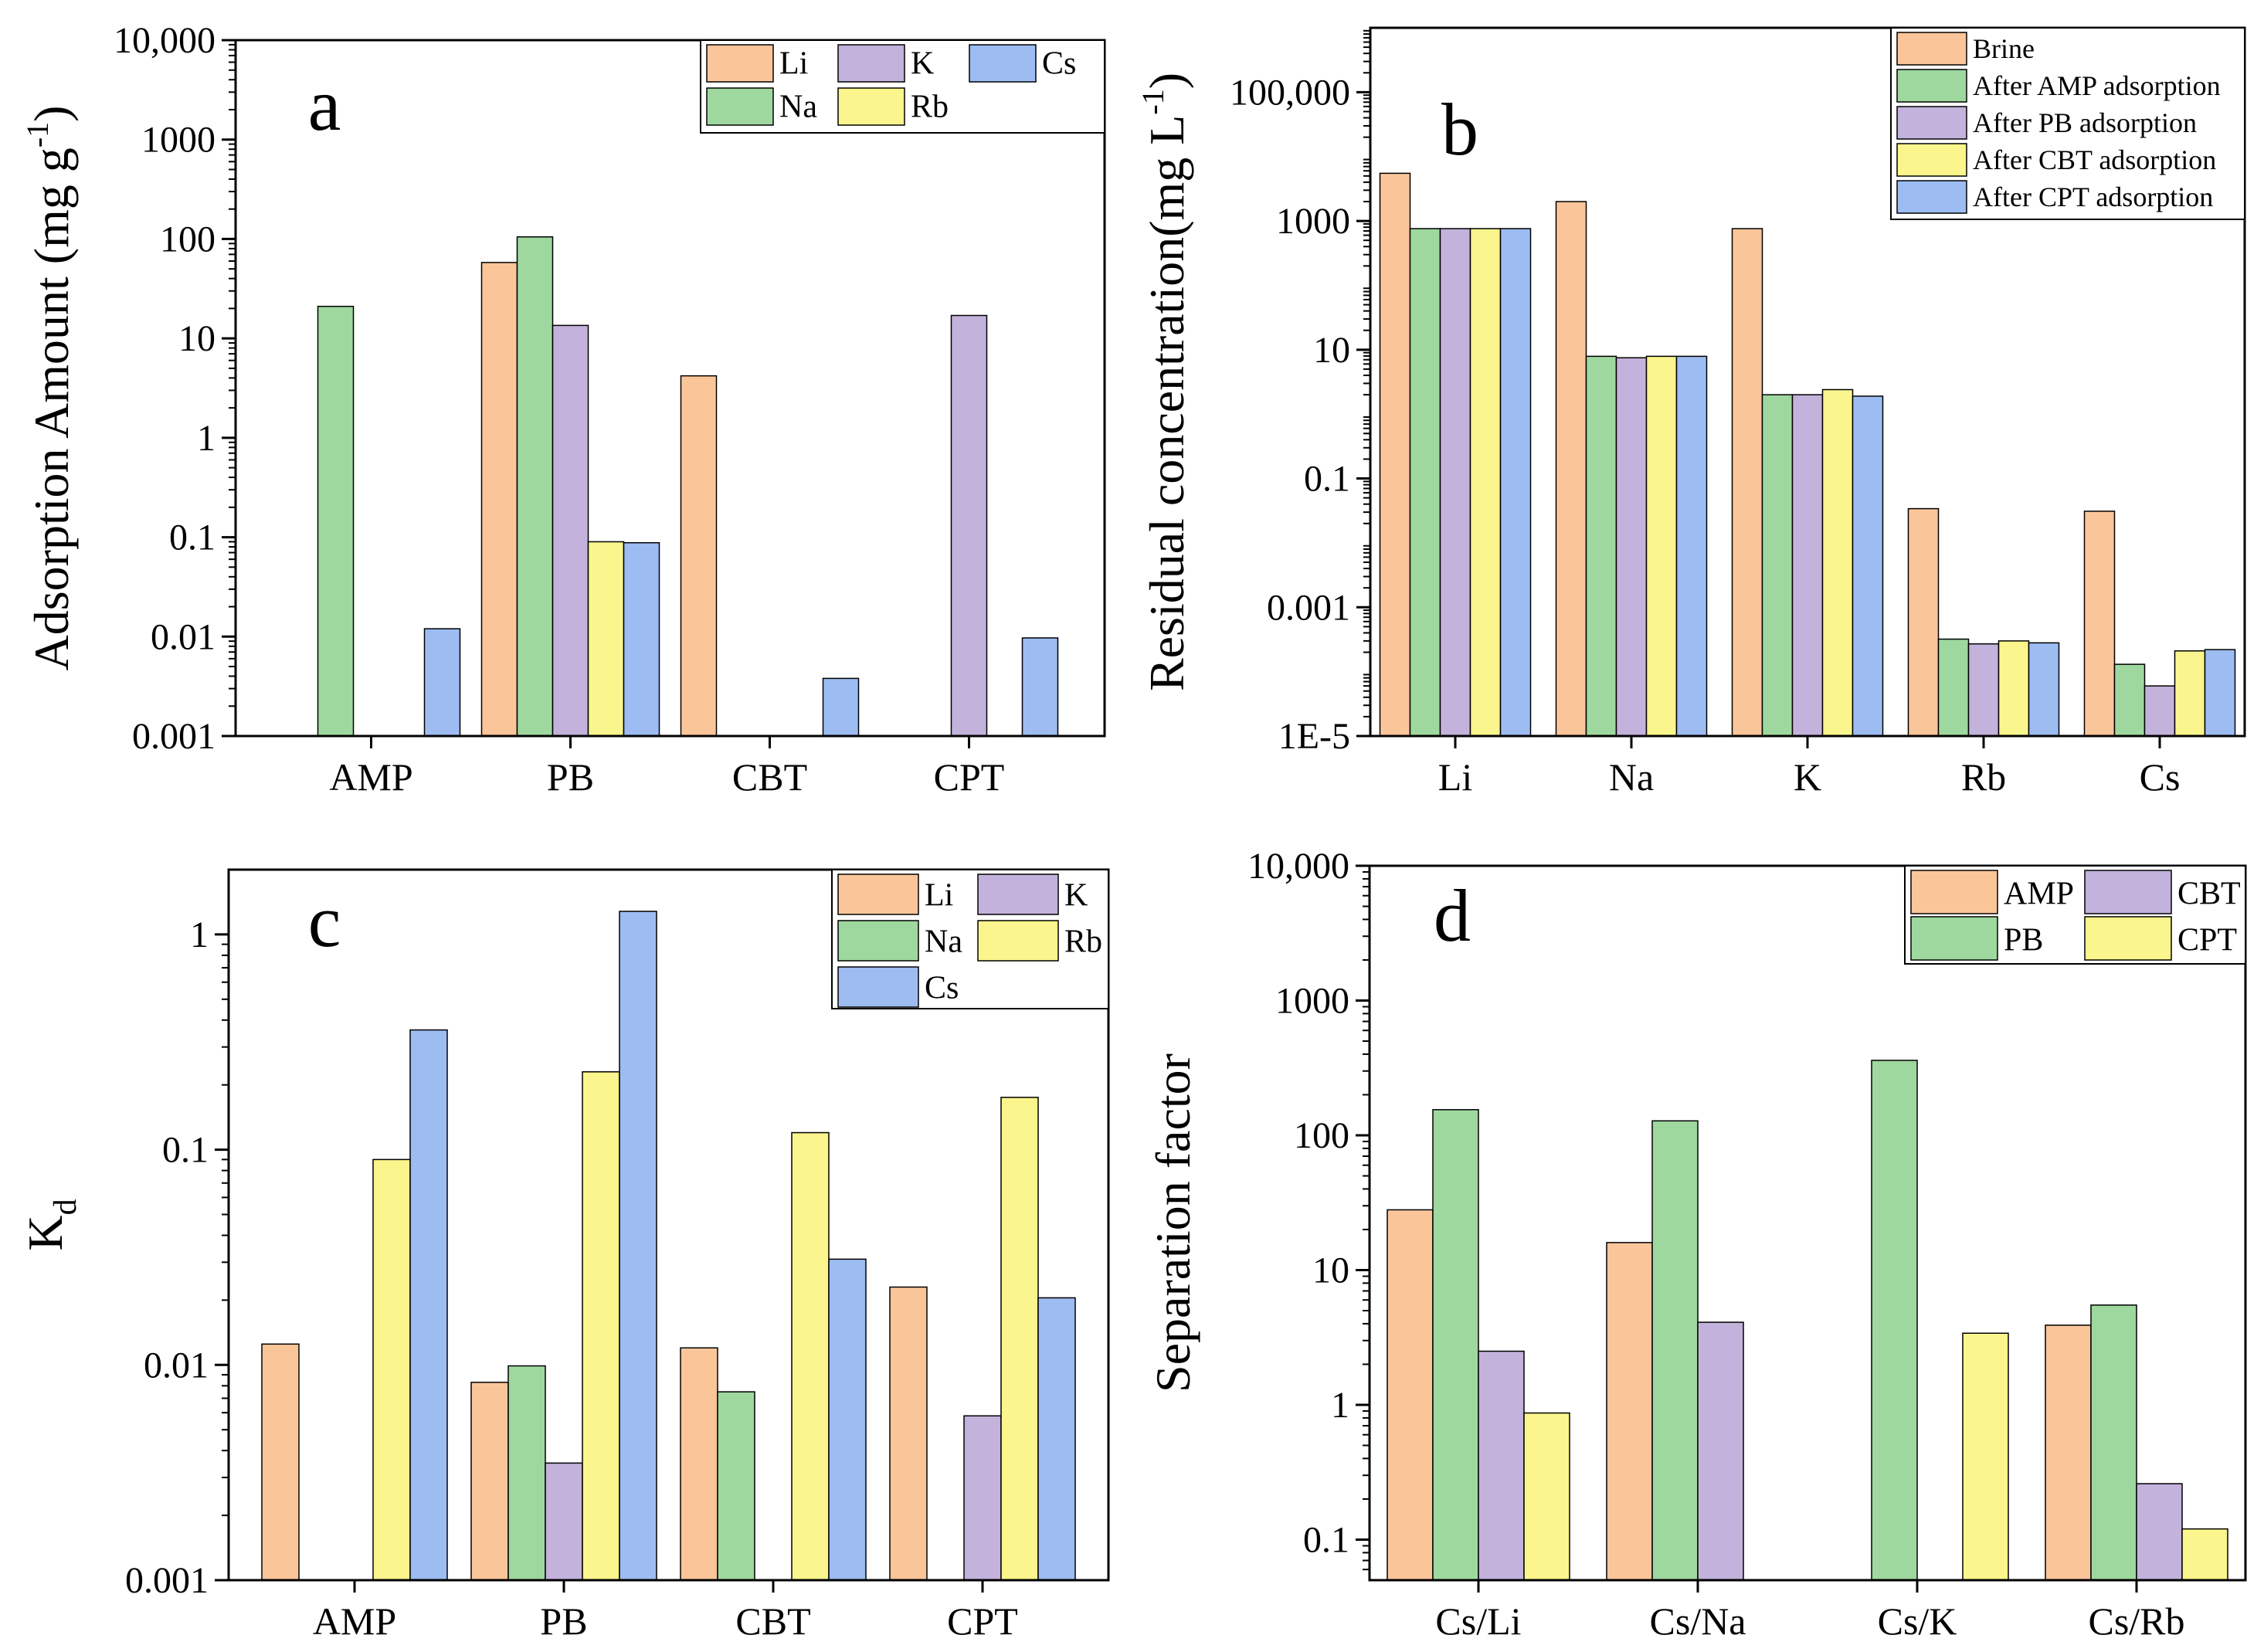 The width and height of the screenshot is (2264, 1652). What do you see at coordinates (1632, 777) in the screenshot?
I see `x-tick-label: Na` at bounding box center [1632, 777].